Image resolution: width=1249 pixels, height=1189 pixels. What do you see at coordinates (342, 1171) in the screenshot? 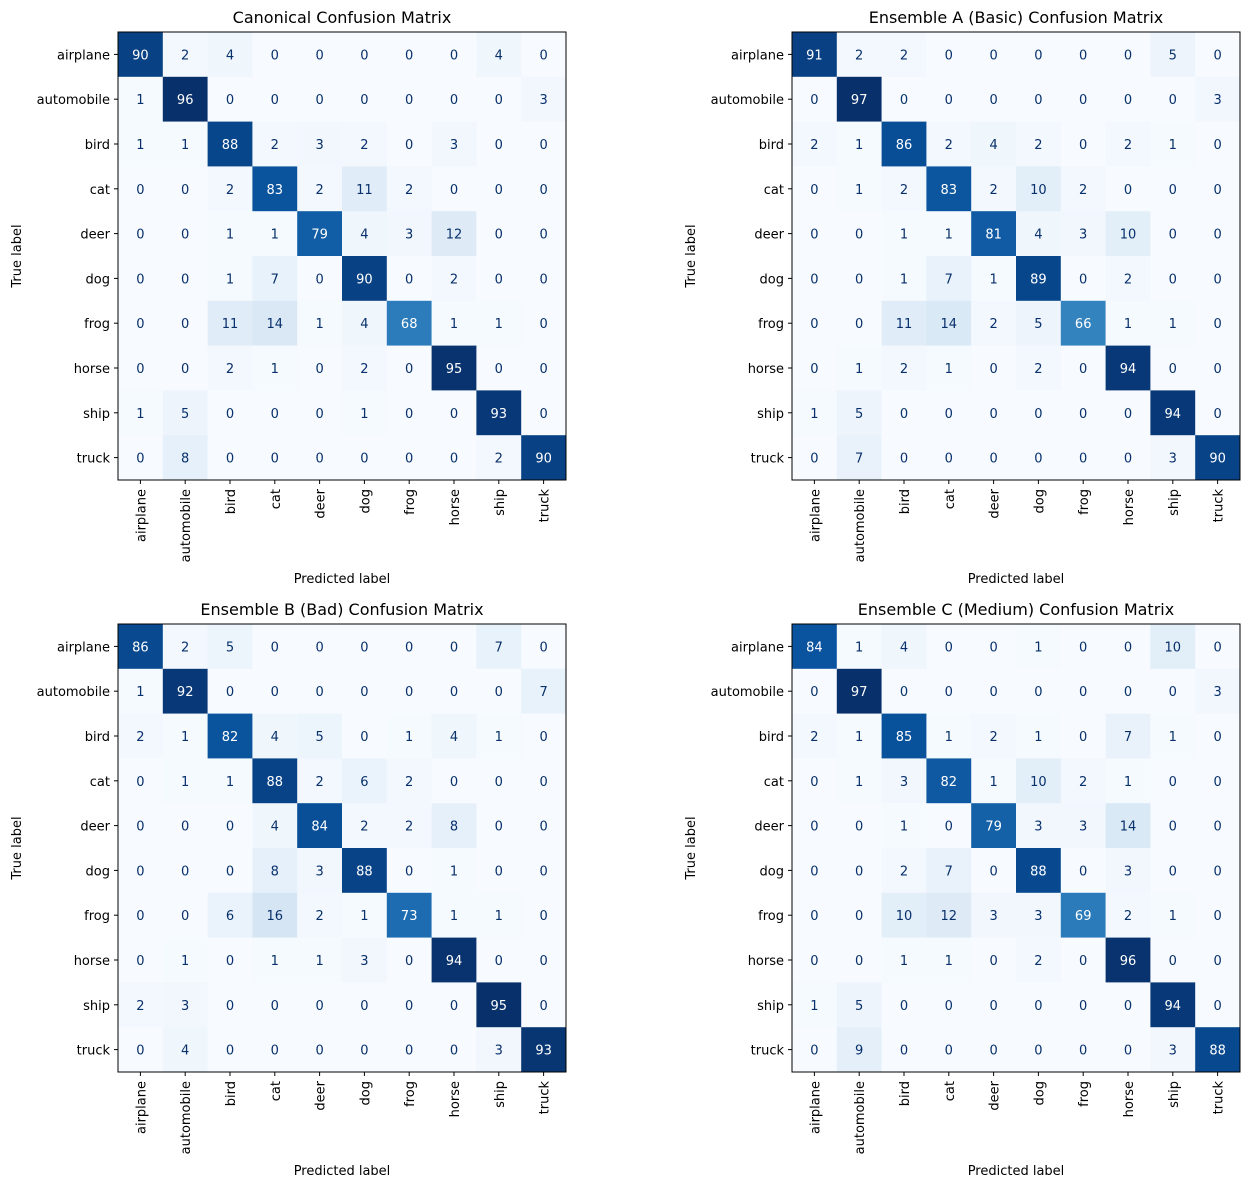
I see `x-axis-label: Predicted label` at bounding box center [342, 1171].